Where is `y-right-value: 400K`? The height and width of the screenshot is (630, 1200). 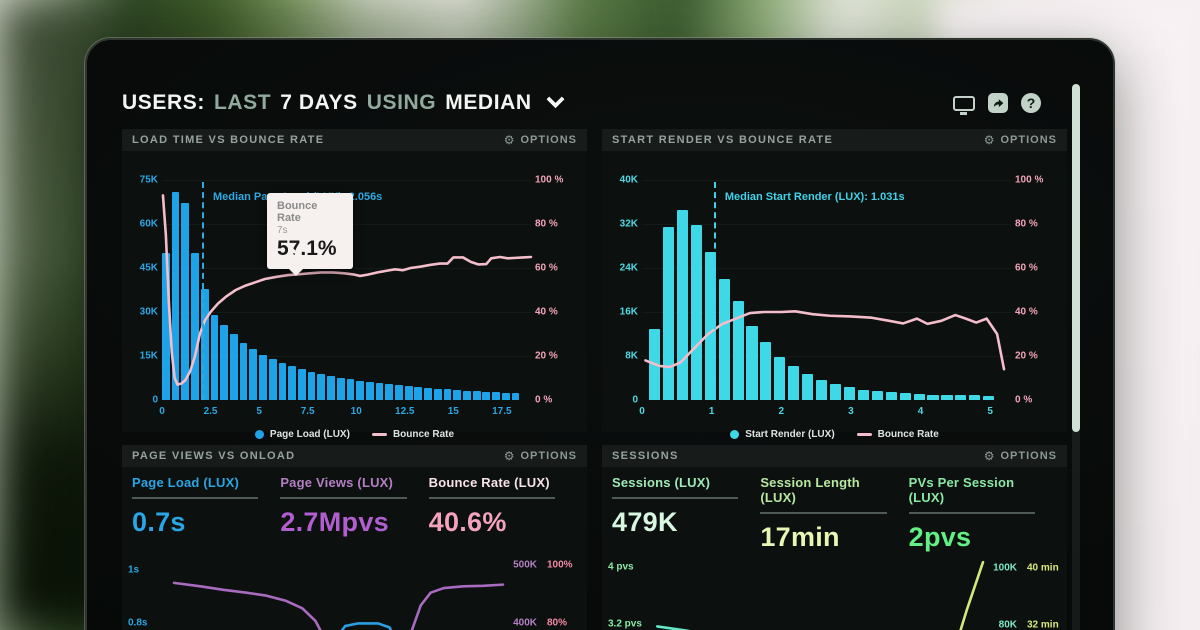 y-right-value: 400K is located at coordinates (525, 623).